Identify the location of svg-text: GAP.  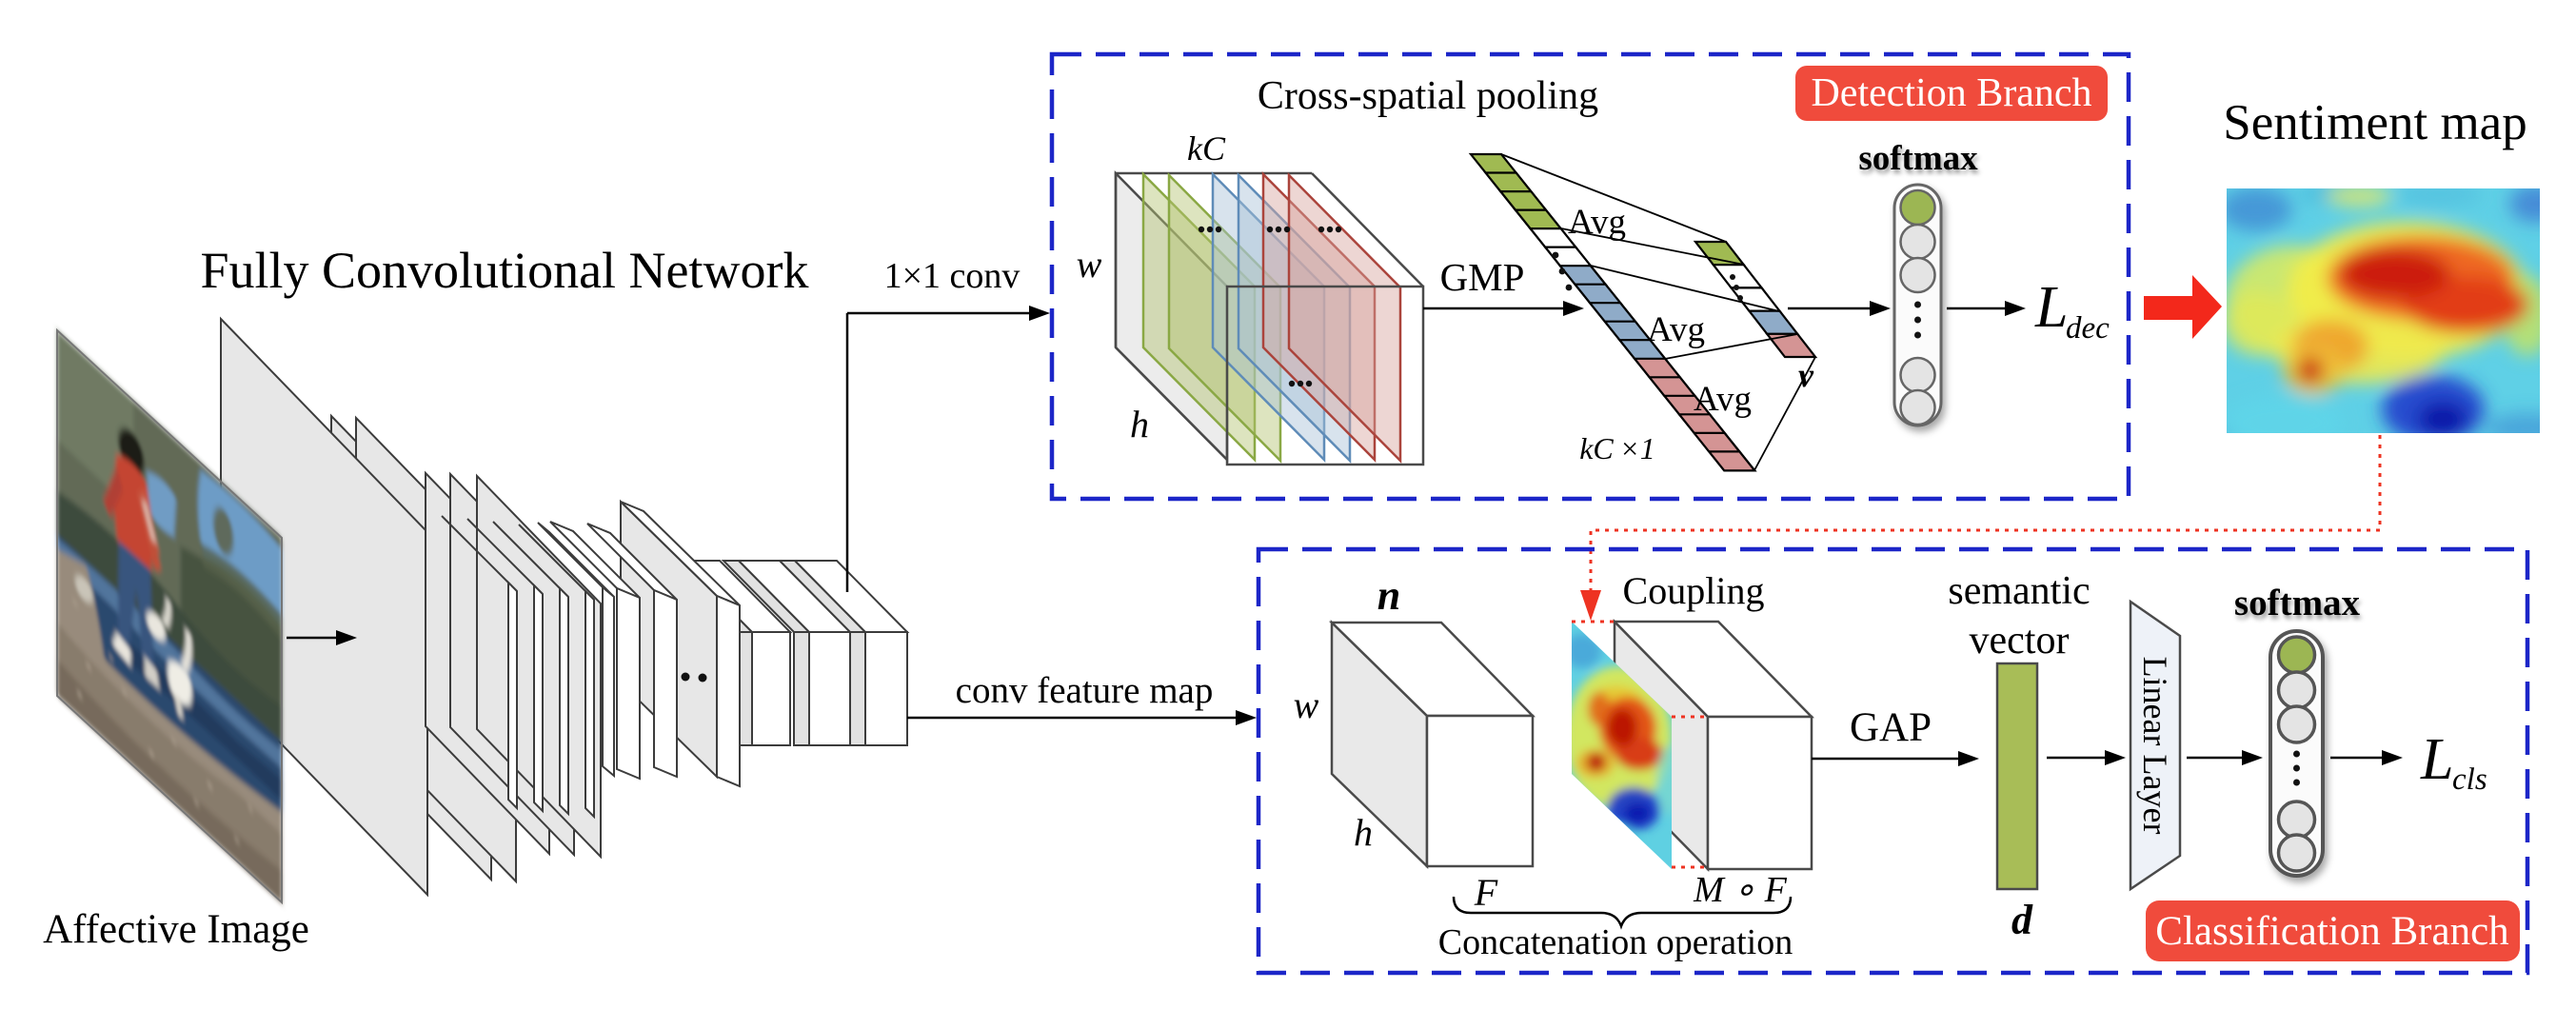
(1891, 727).